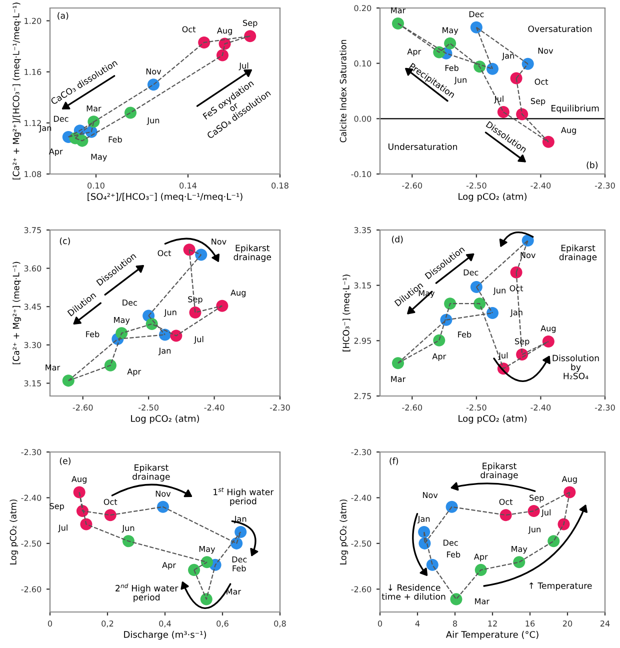  Describe the element at coordinates (33, 268) in the screenshot. I see `y-tick-label: 3.60` at that location.